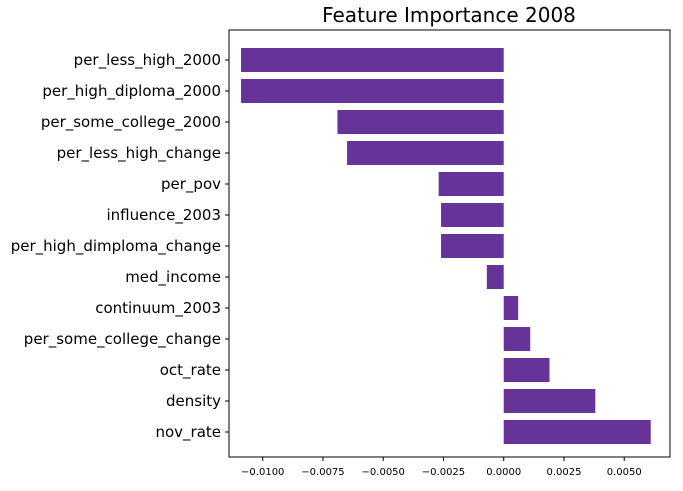  I want to click on chart-title: Feature Importance 2008, so click(449, 15).